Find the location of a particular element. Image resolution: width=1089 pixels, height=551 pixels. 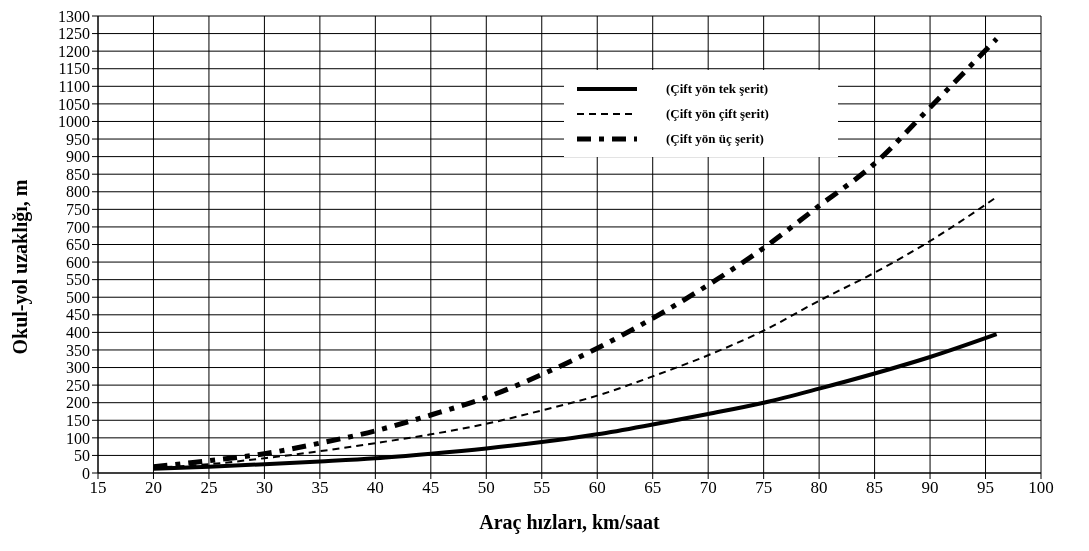

y-tick-label: 1150 is located at coordinates (74, 69).